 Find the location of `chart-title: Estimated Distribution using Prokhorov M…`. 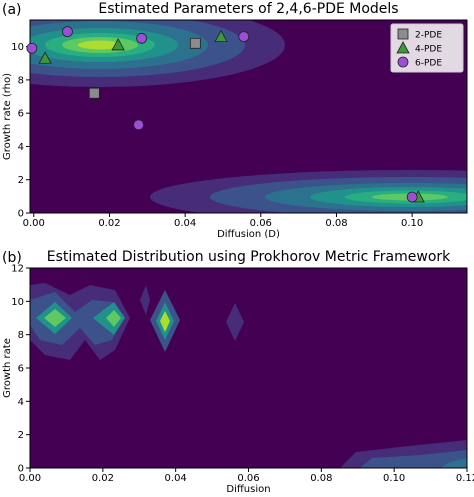

chart-title: Estimated Distribution using Prokhorov M… is located at coordinates (249, 257).